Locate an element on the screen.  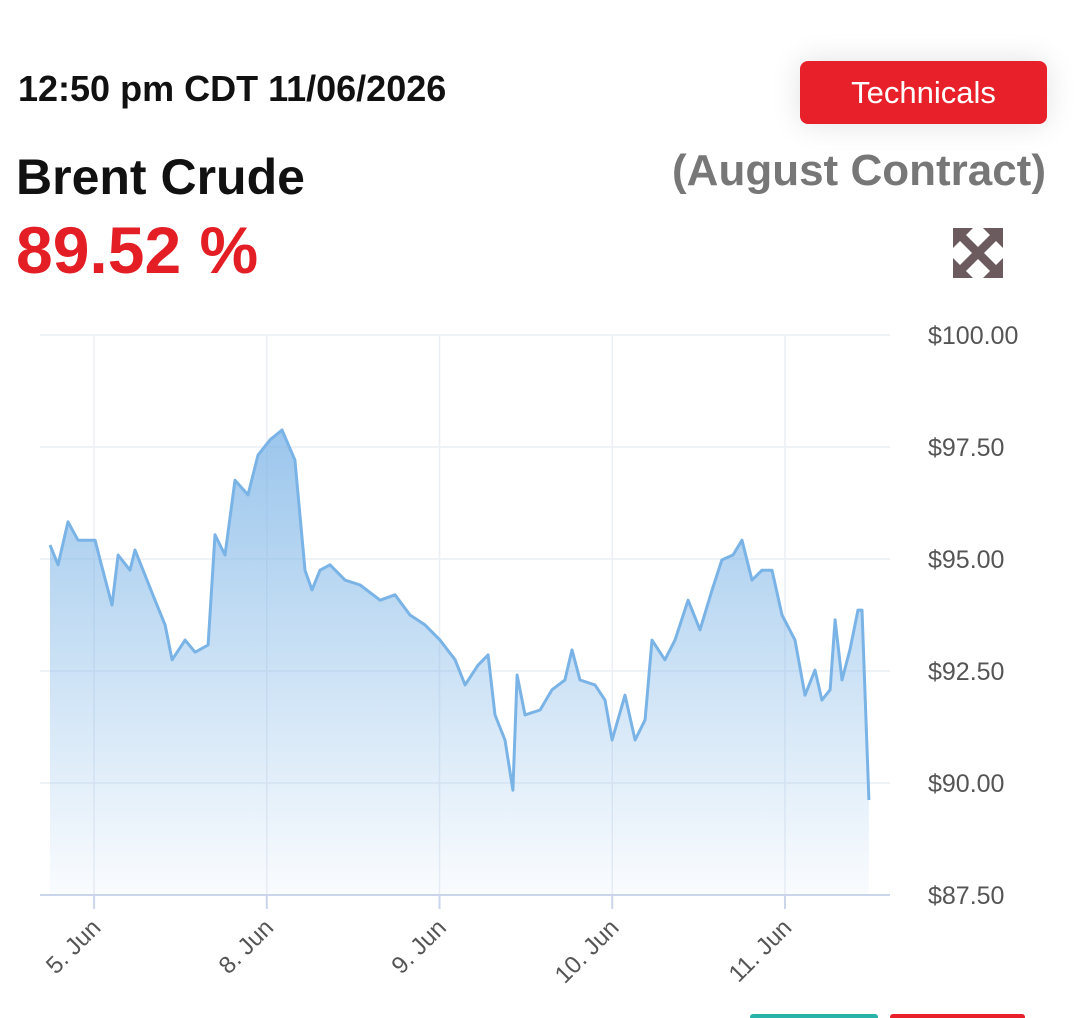
x-tick-label: 10. Jun is located at coordinates (587, 951).